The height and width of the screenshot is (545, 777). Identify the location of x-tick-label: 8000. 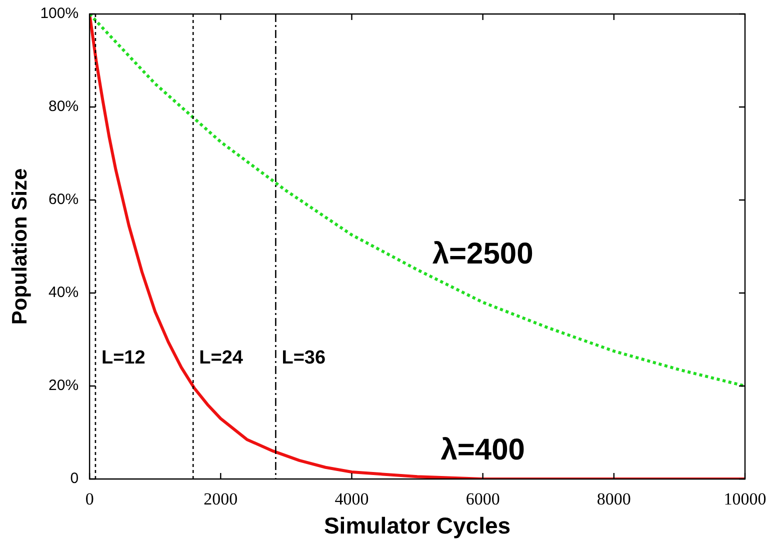
(613, 499).